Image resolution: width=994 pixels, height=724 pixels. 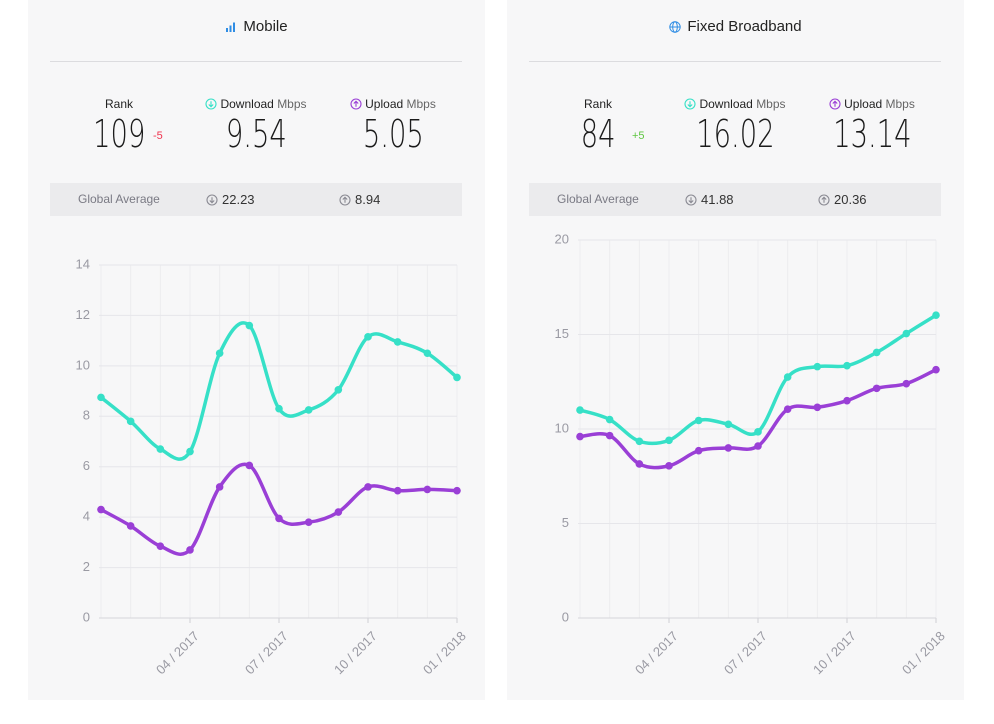 I want to click on global-download: 41.88, so click(x=717, y=199).